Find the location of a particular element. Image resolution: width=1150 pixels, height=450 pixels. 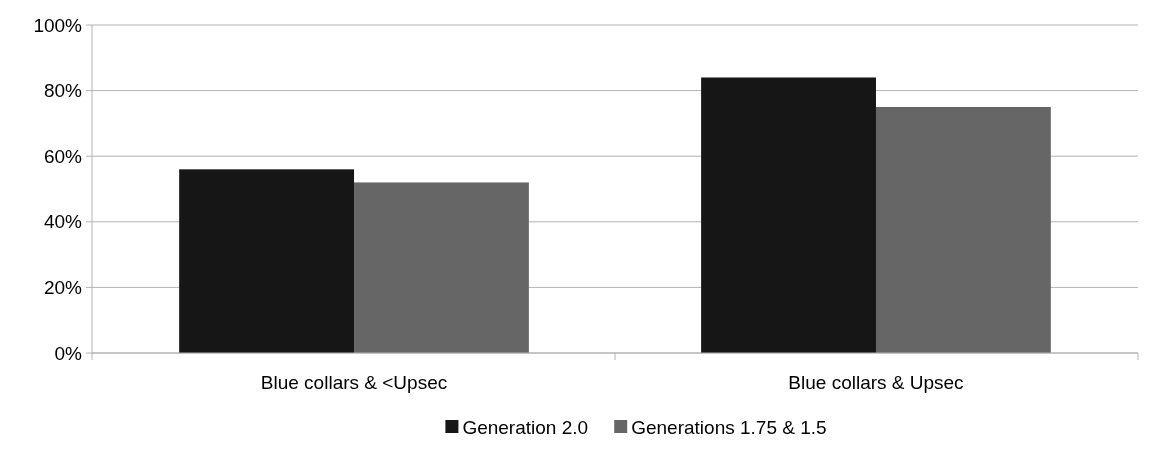

y-tick-label: 0% is located at coordinates (68, 353).